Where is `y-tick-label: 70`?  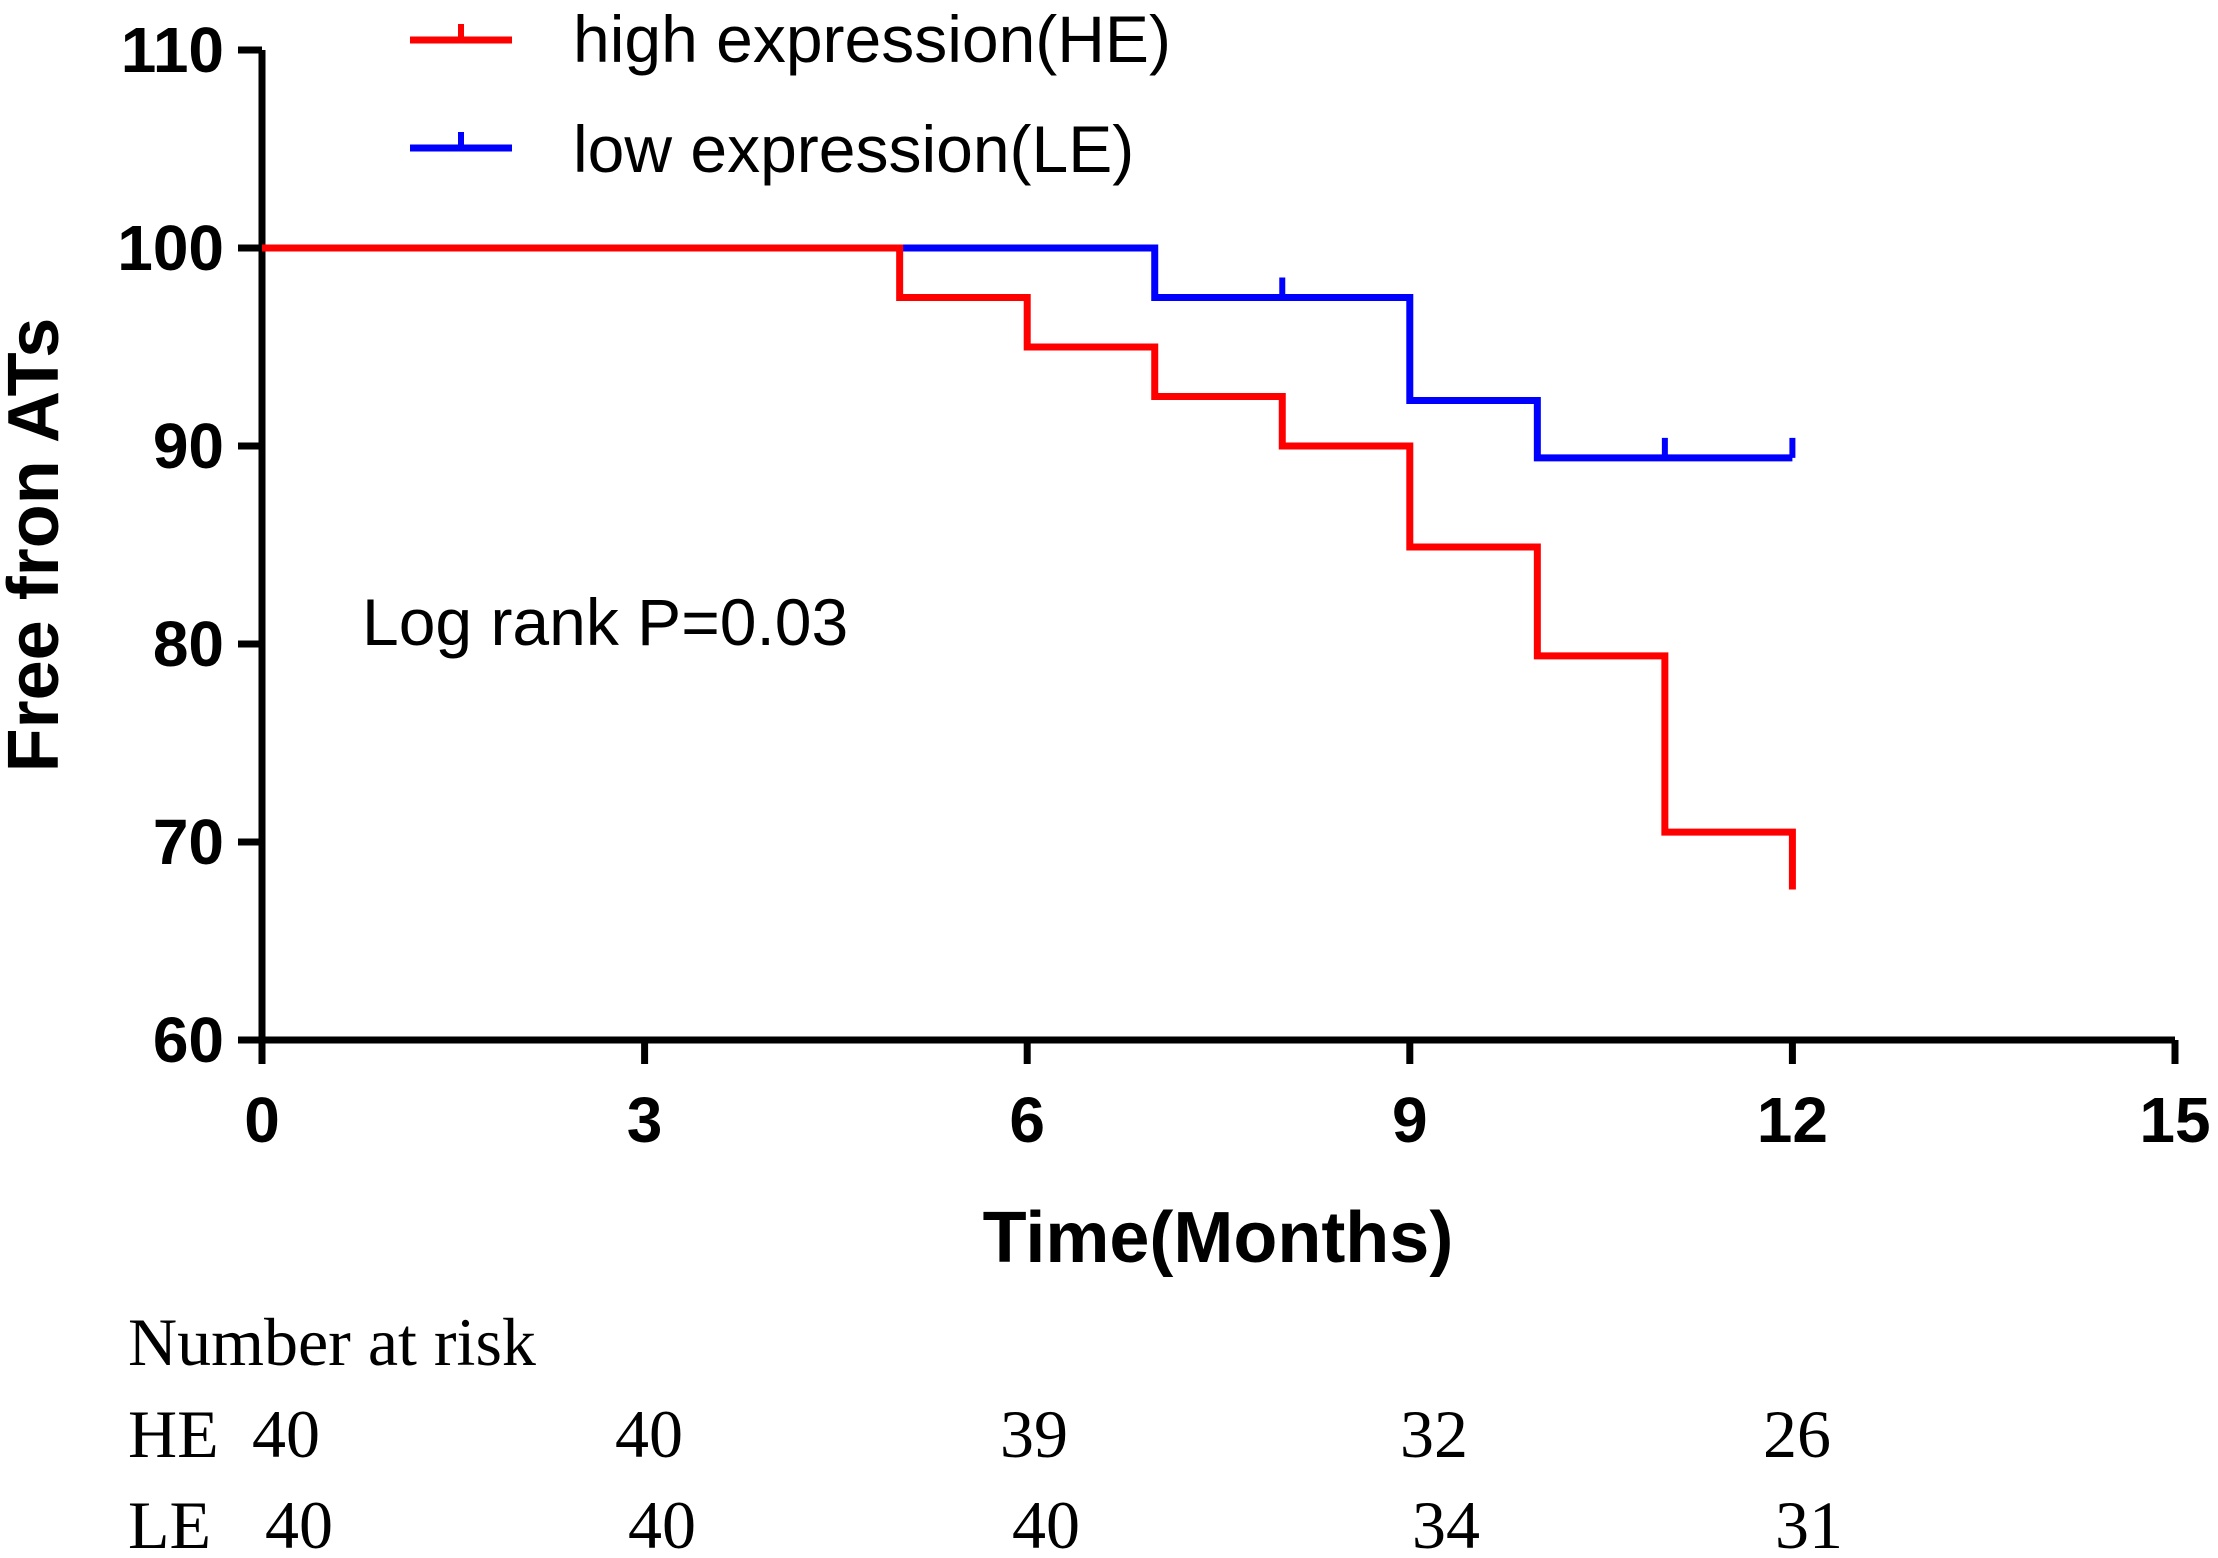 y-tick-label: 70 is located at coordinates (188, 842).